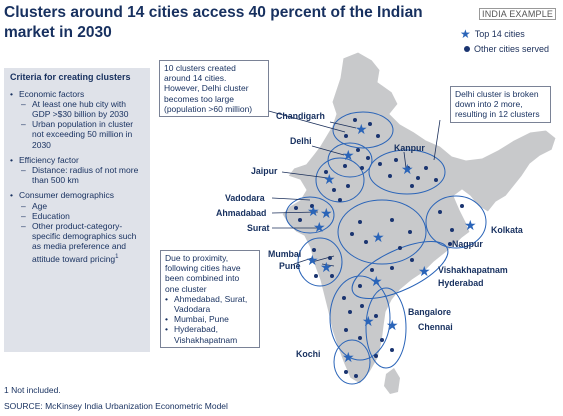 Image resolution: width=563 pixels, height=416 pixels. What do you see at coordinates (319, 227) in the screenshot?
I see `city-star-surat: ★` at bounding box center [319, 227].